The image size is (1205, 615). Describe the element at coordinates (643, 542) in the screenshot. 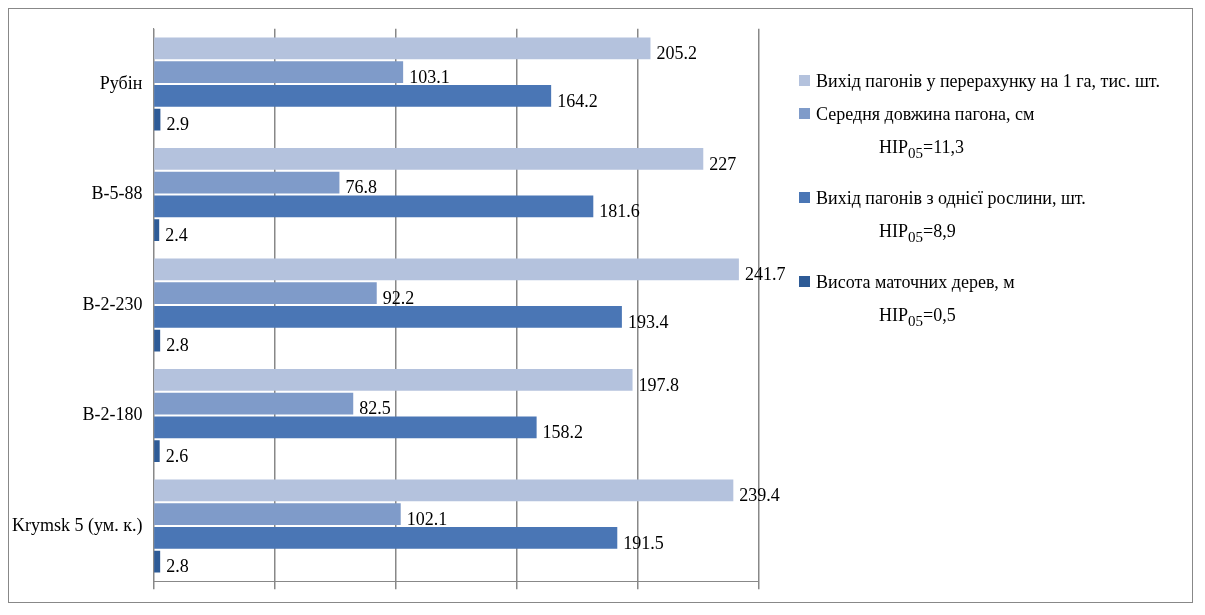

I see `data-label: 191.5` at that location.